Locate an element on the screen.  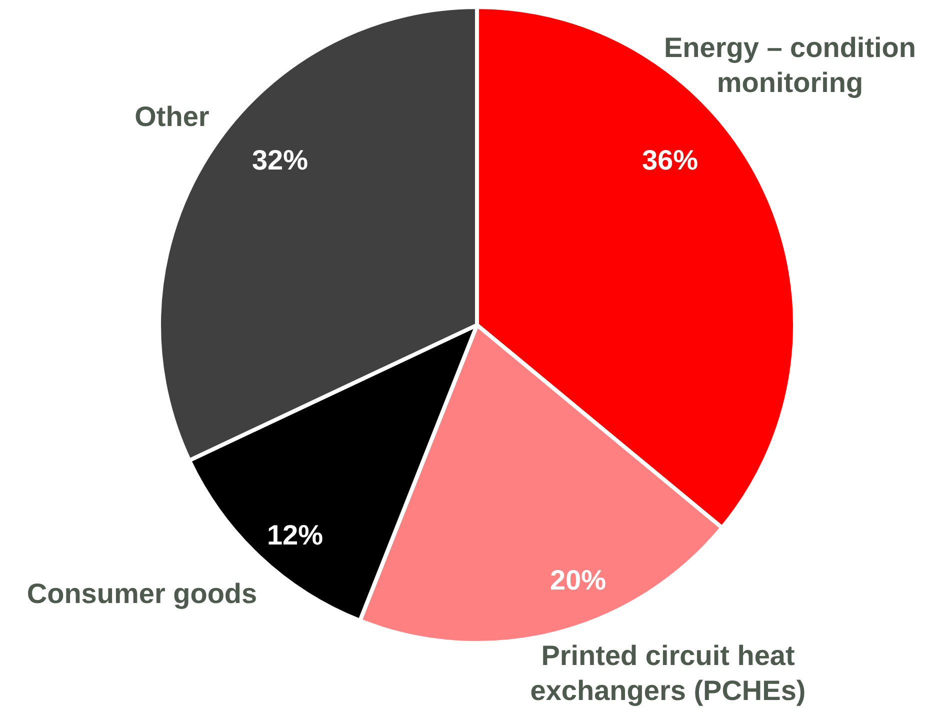
slice-label: Other is located at coordinates (172, 116).